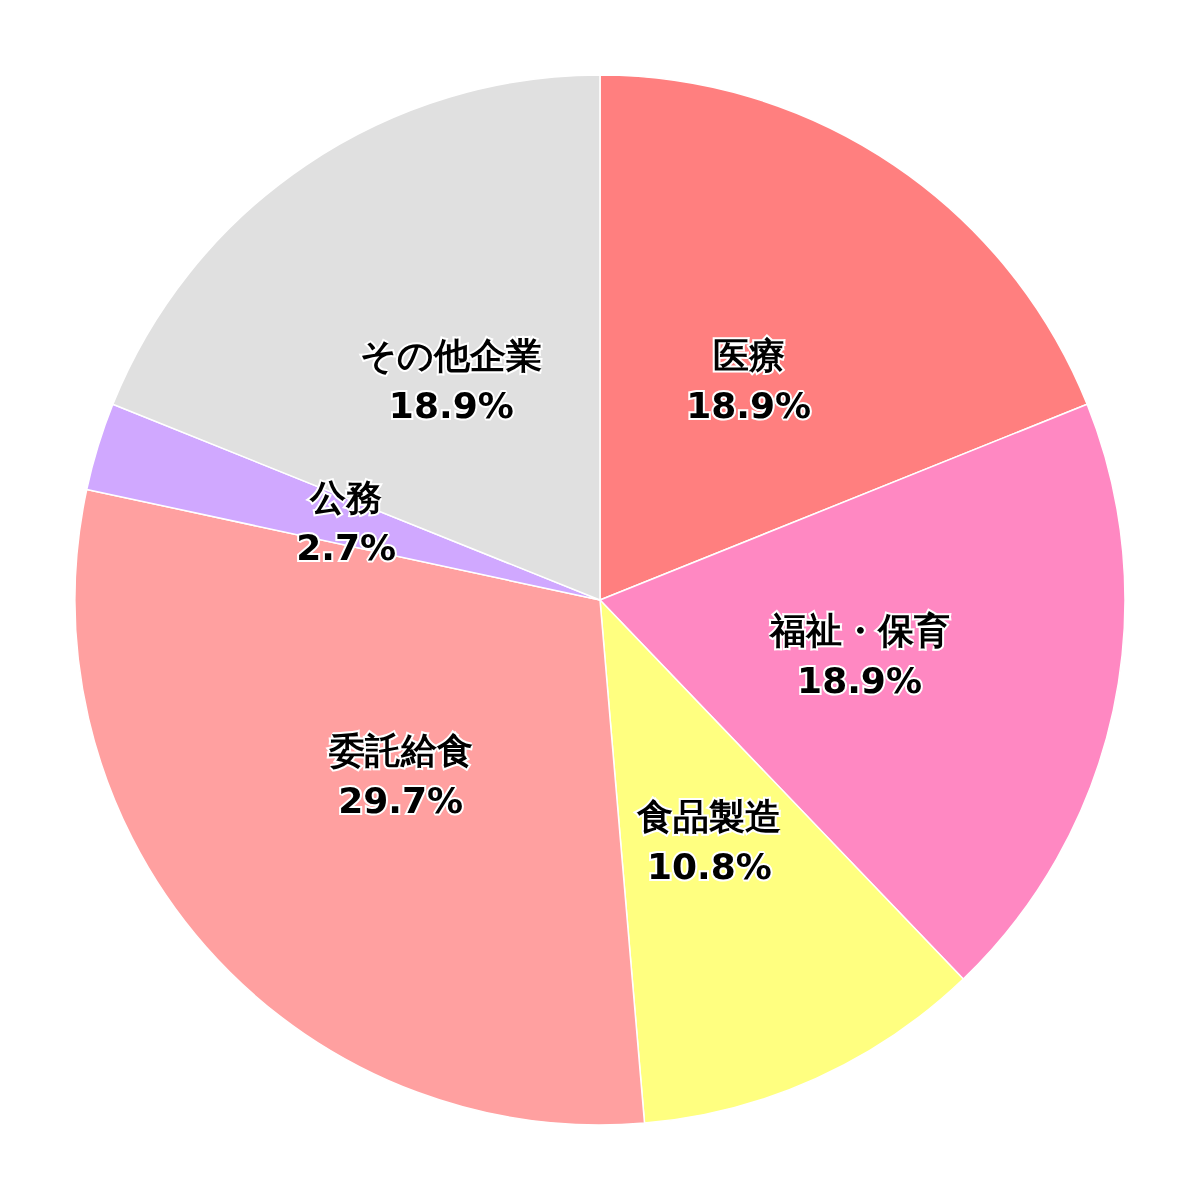  What do you see at coordinates (709, 867) in the screenshot?
I see `data-label: 10.8%` at bounding box center [709, 867].